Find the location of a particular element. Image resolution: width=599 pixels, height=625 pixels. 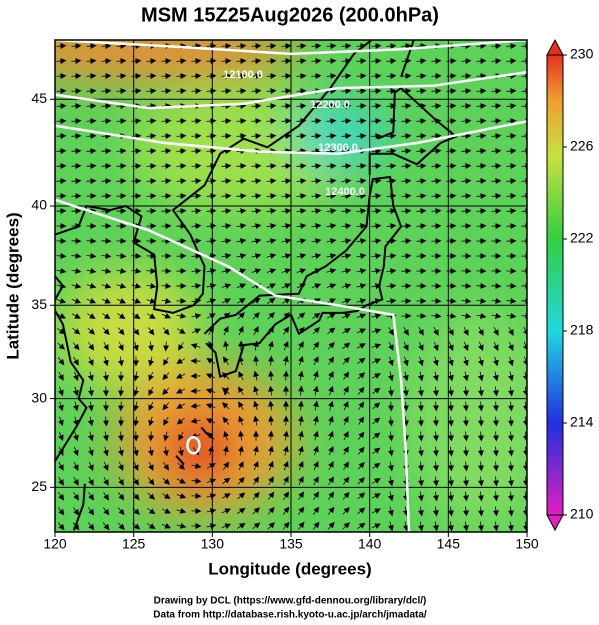

coastline is located at coordinates (79, 507).